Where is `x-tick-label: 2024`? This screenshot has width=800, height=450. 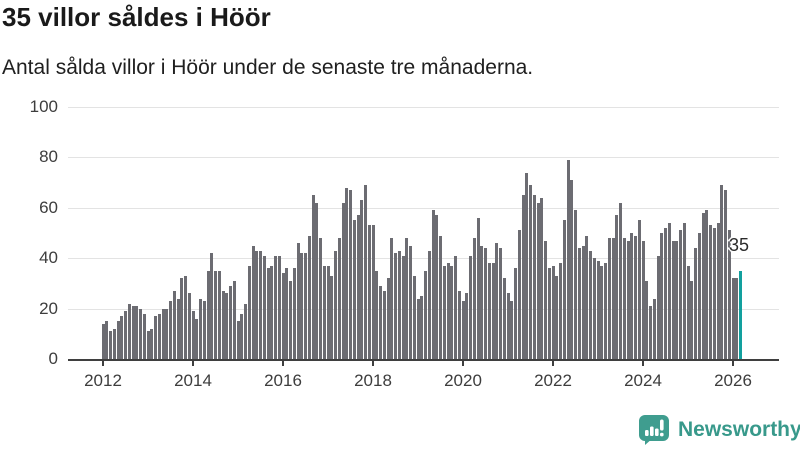
x-tick-label: 2024 is located at coordinates (643, 380).